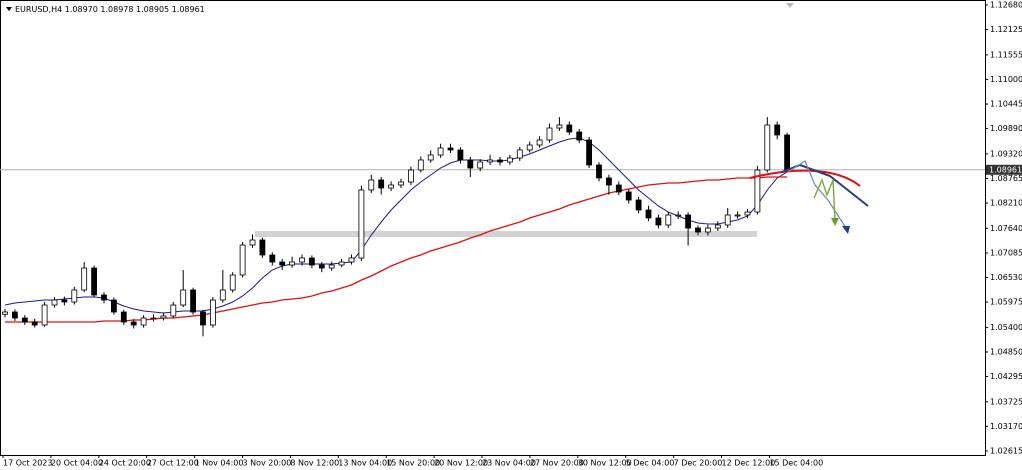  What do you see at coordinates (1006, 450) in the screenshot?
I see `y-tick-label: 1.02615` at bounding box center [1006, 450].